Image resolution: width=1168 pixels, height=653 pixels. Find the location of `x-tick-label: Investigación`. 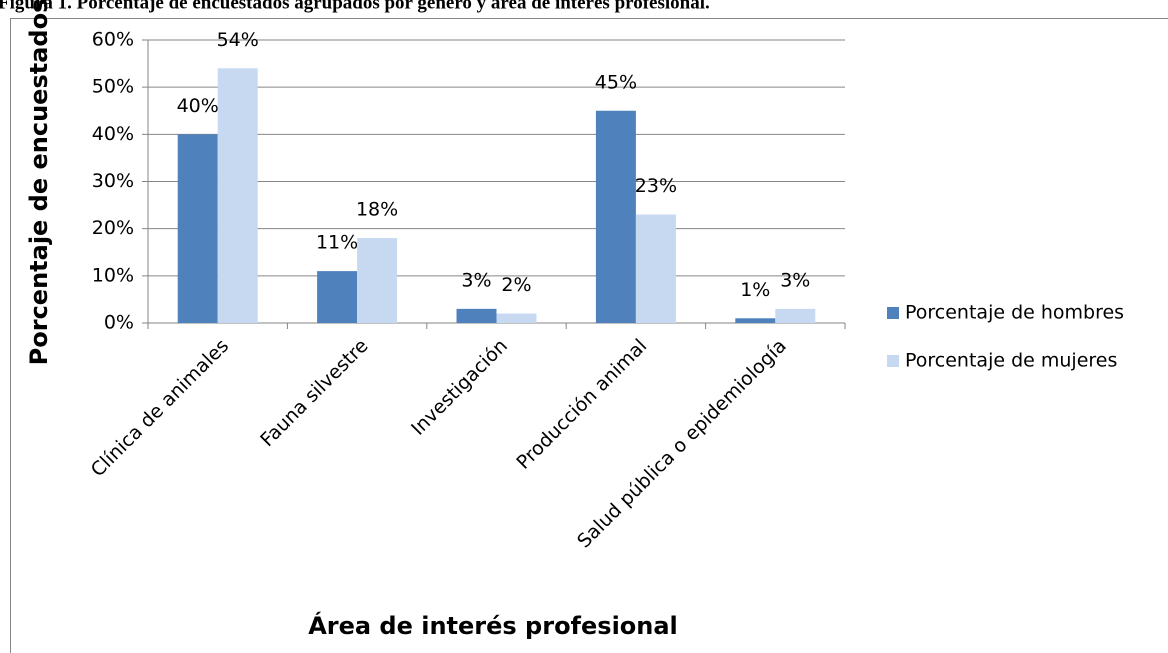

x-tick-label: Investigación is located at coordinates (459, 387).